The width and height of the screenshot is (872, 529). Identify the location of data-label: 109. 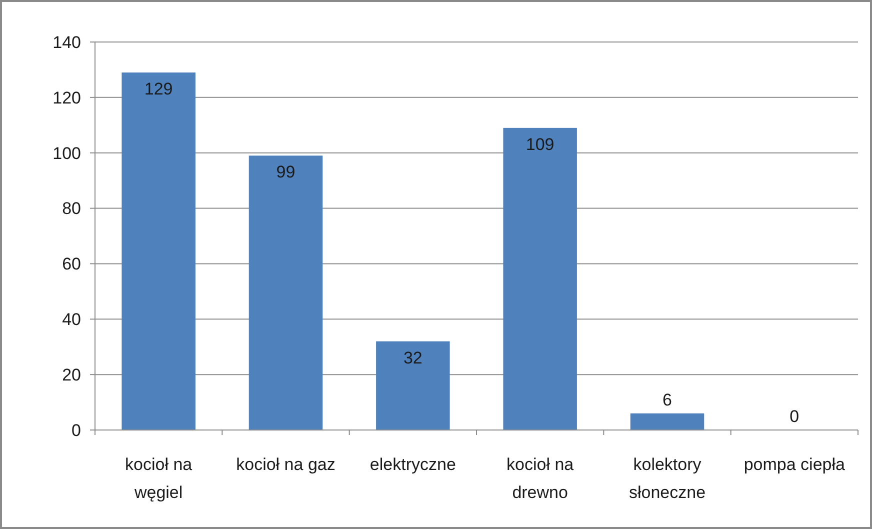
(540, 144).